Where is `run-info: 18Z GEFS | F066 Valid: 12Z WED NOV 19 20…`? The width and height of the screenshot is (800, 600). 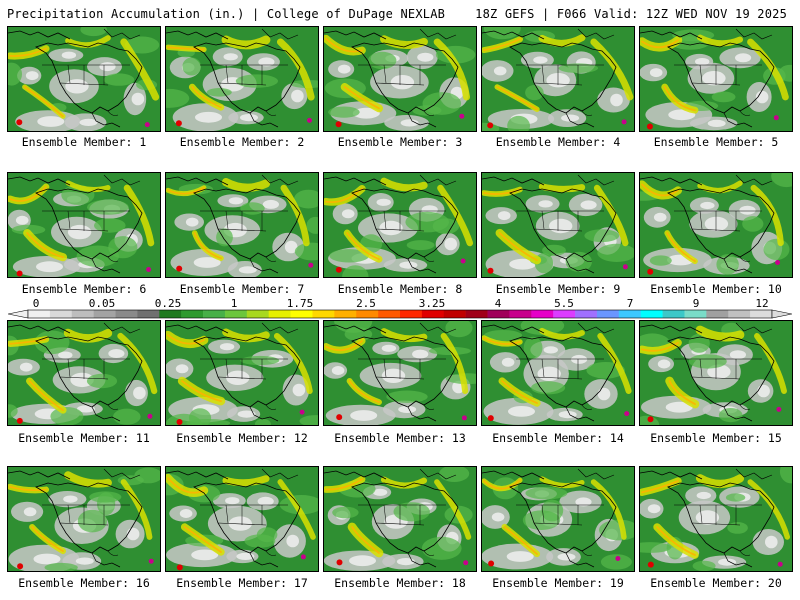
run-info: 18Z GEFS | F066 Valid: 12Z WED NOV 19 20… is located at coordinates (631, 14).